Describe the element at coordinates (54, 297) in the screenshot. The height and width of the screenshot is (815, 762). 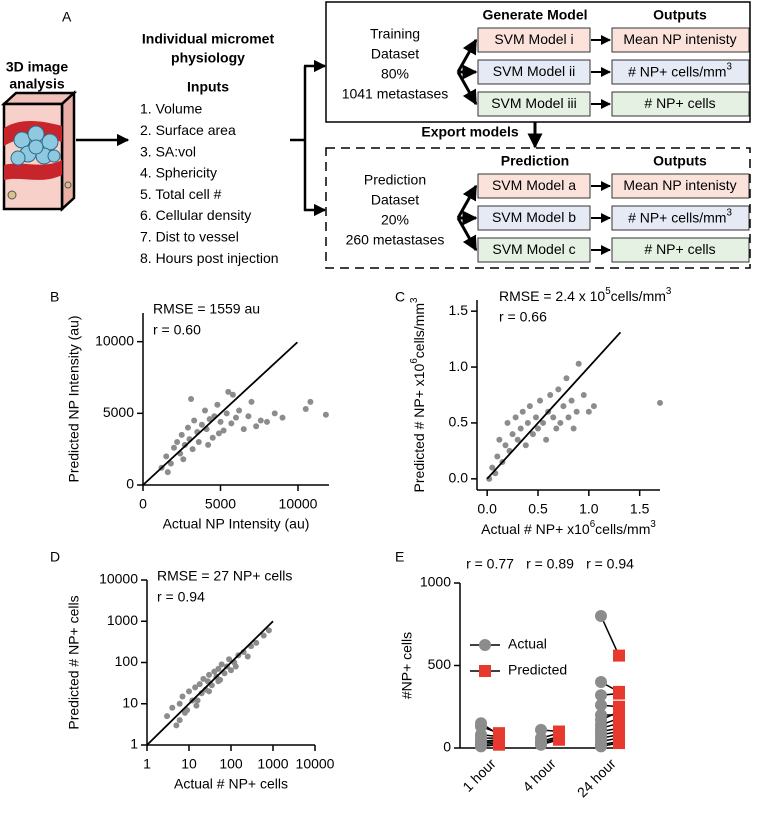
I see `panel-label: B` at that location.